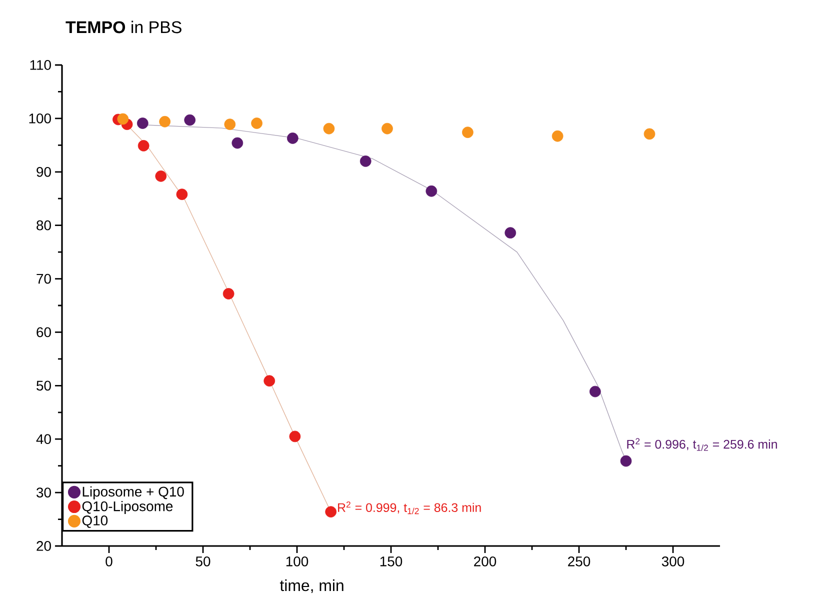 This screenshot has width=839, height=615. I want to click on legend-label: Liposome + Q10, so click(133, 493).